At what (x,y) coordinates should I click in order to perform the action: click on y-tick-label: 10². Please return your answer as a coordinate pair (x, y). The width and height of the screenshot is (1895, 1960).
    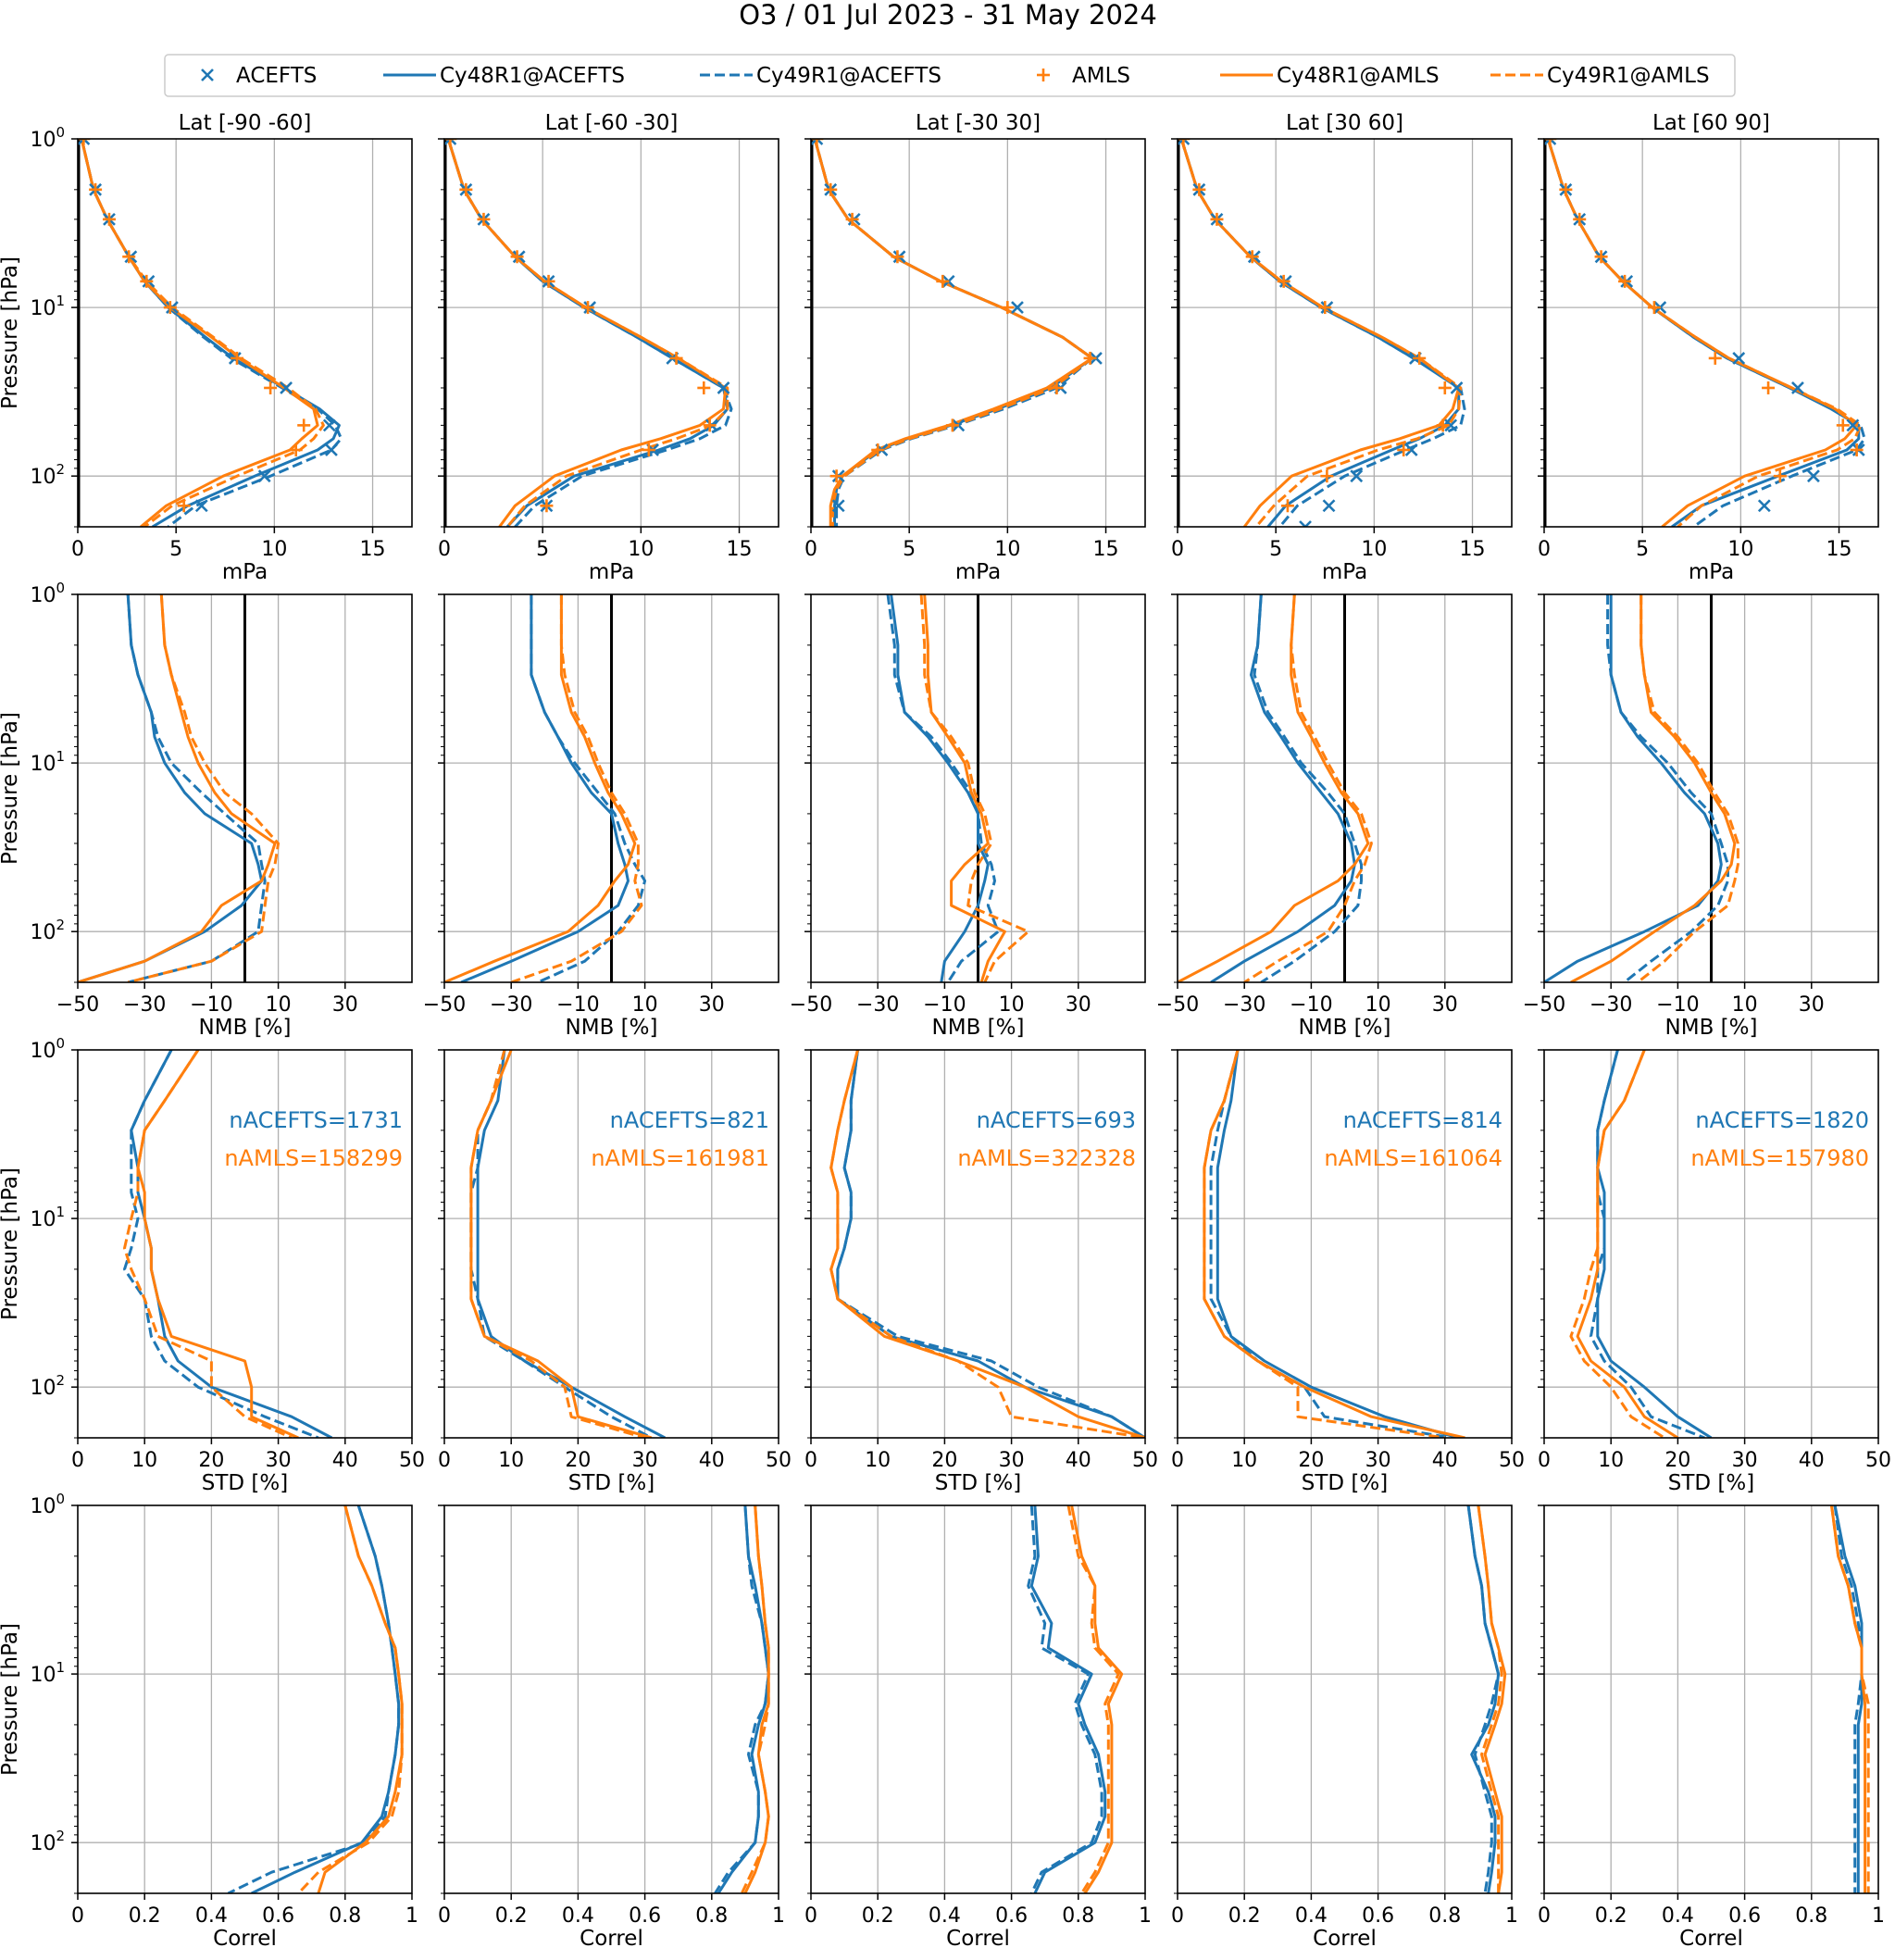
    Looking at the image, I should click on (47, 1841).